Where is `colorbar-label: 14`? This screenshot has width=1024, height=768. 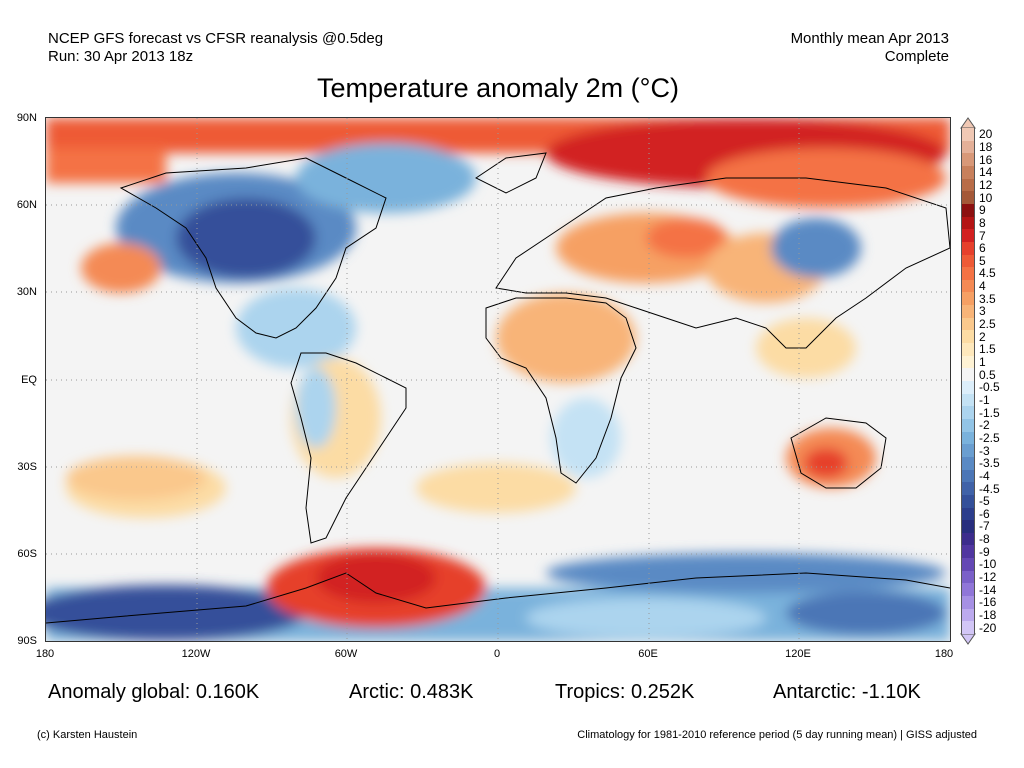 colorbar-label: 14 is located at coordinates (986, 172).